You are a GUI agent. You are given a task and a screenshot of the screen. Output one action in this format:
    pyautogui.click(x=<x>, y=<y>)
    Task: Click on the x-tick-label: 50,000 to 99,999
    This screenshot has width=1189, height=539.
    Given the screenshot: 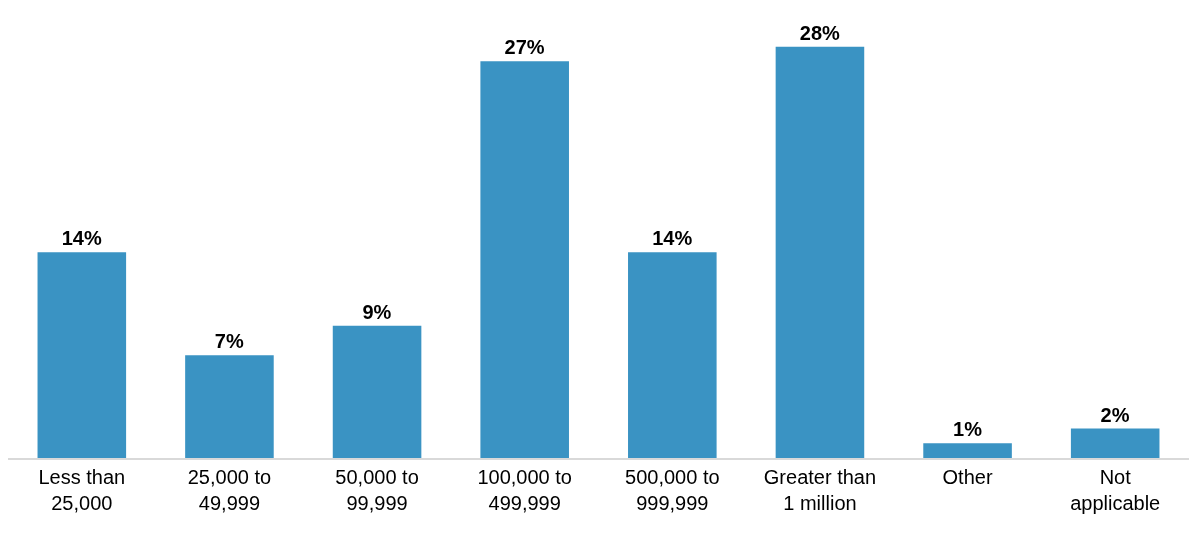 What is the action you would take?
    pyautogui.click(x=377, y=490)
    